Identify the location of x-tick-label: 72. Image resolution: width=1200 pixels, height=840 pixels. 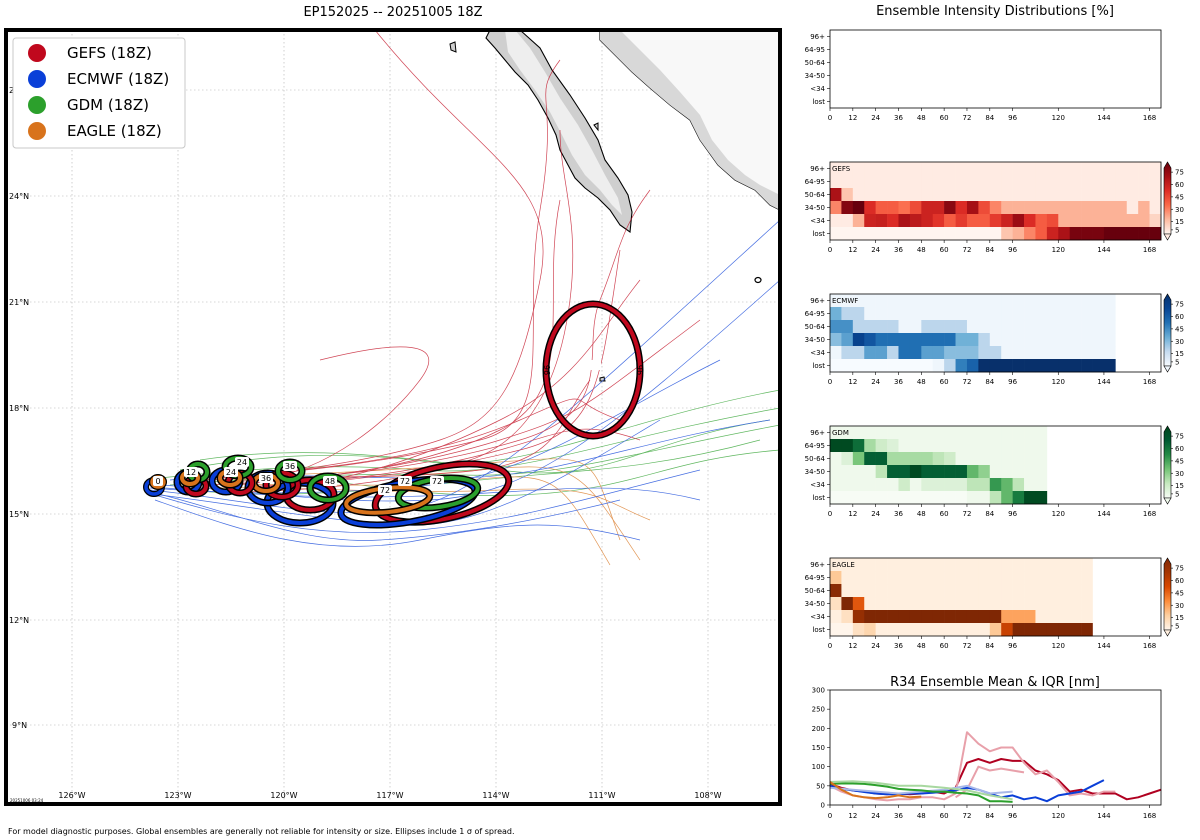
(967, 514).